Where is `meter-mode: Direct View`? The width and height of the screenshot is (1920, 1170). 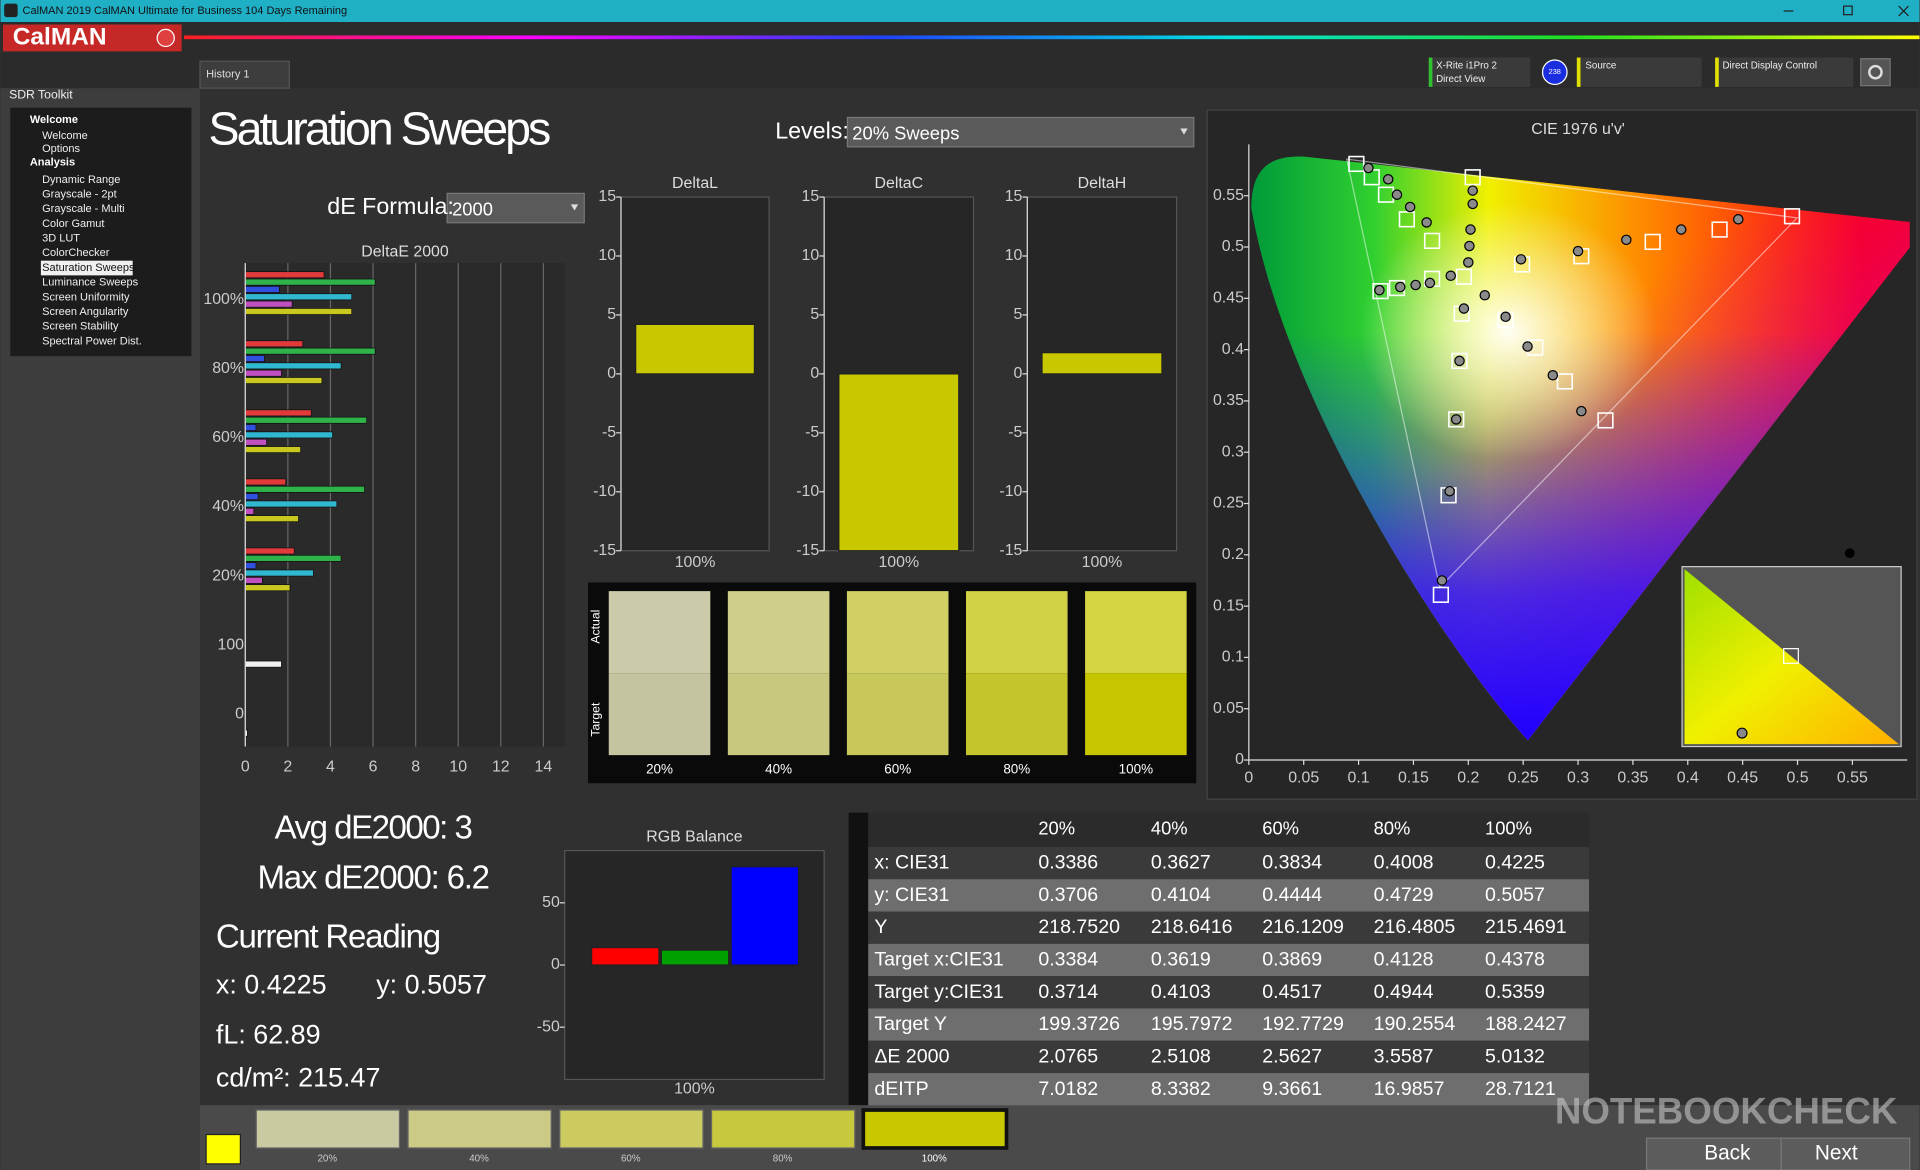
meter-mode: Direct View is located at coordinates (1461, 79).